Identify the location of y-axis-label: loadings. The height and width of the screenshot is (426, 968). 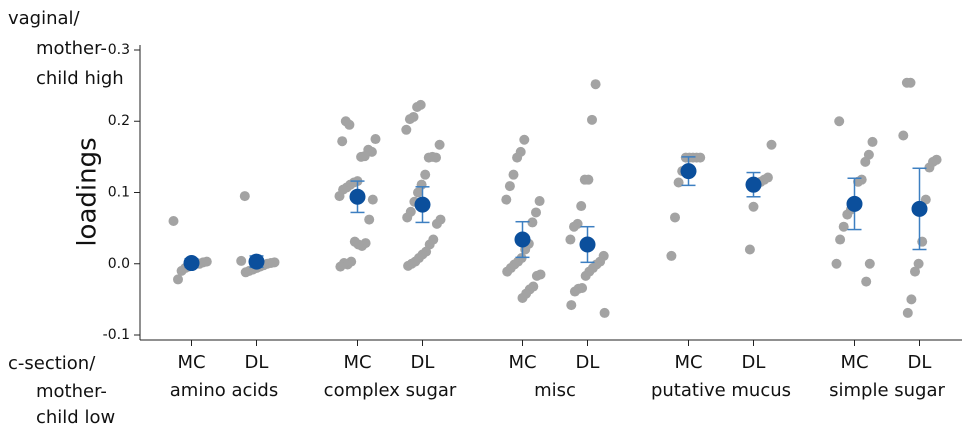
(88, 191).